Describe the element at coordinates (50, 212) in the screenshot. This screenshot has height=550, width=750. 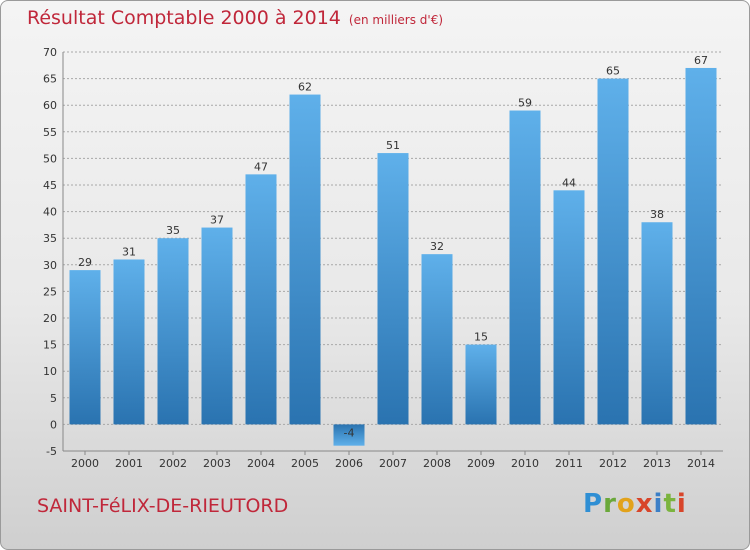
I see `y-tick-label: 40` at that location.